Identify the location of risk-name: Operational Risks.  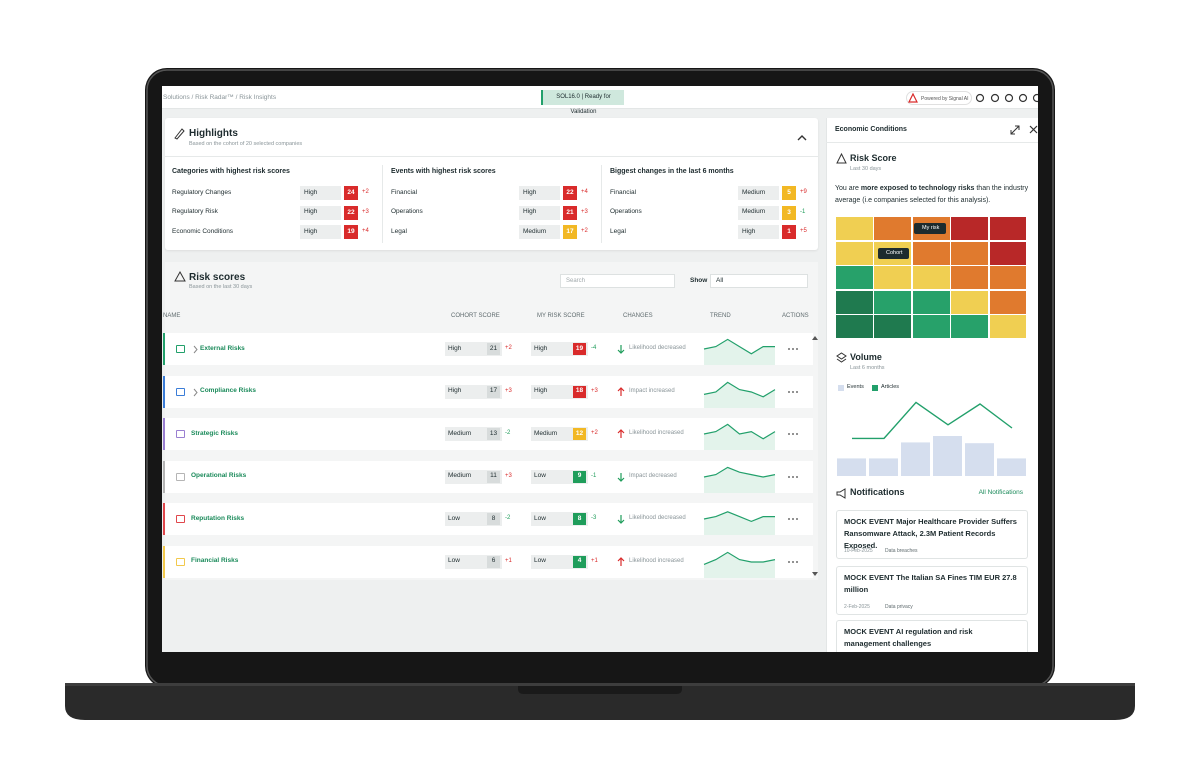
(219, 476).